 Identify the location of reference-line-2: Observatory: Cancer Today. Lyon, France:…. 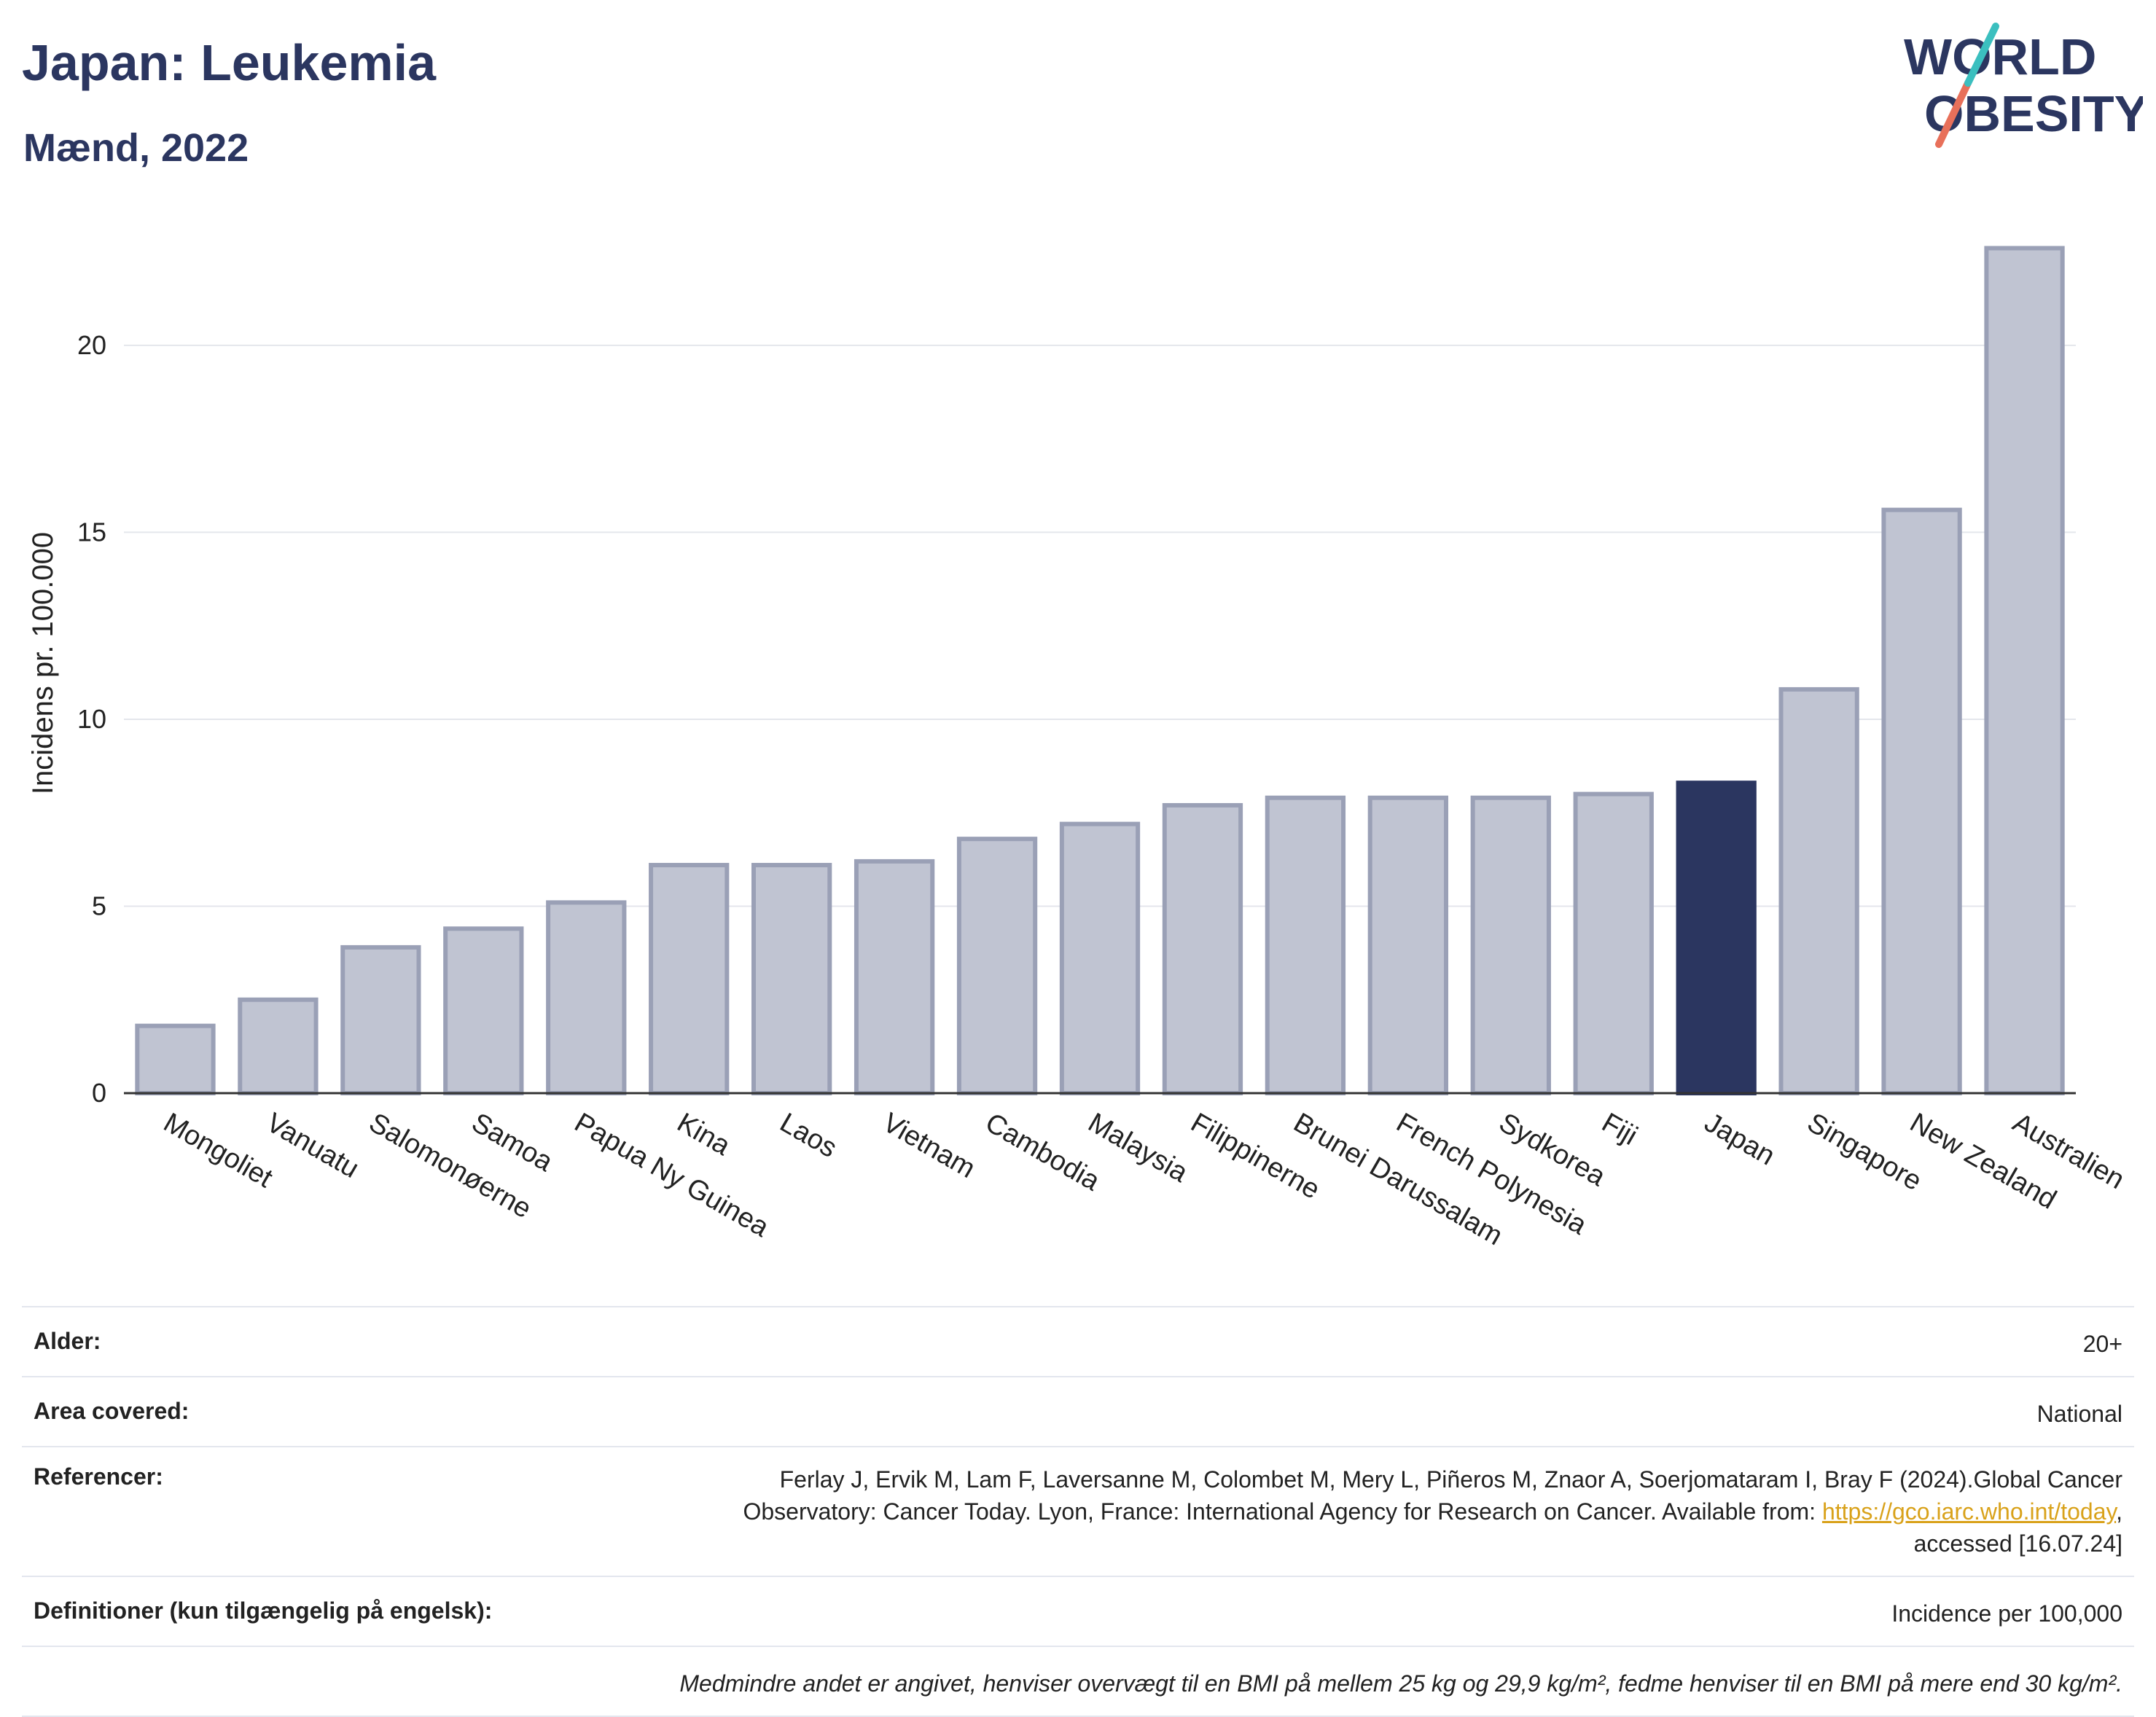
(1283, 1511).